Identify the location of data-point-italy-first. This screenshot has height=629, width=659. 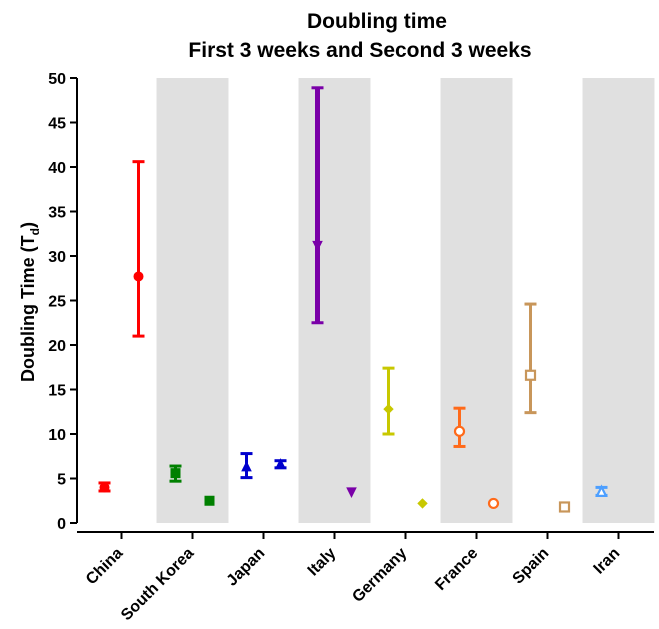
(317, 246).